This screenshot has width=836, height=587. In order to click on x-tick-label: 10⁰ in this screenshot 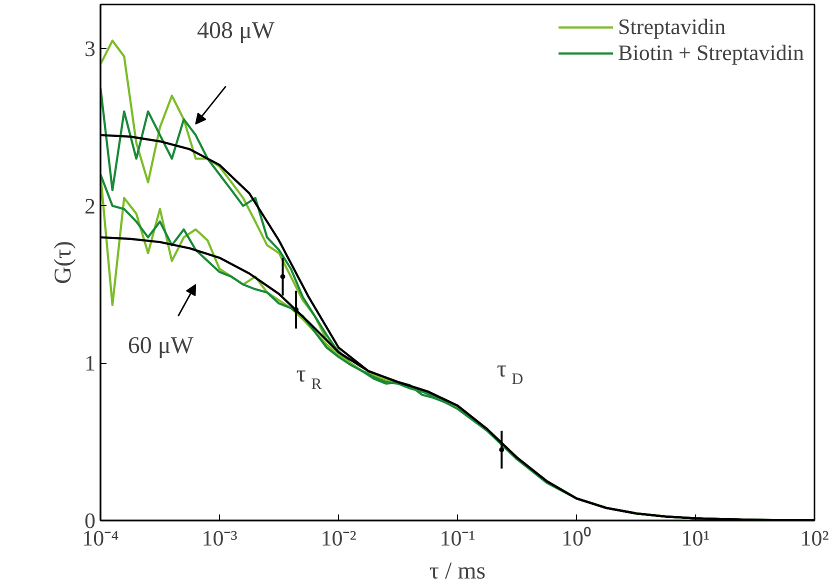, I will do `click(577, 538)`.